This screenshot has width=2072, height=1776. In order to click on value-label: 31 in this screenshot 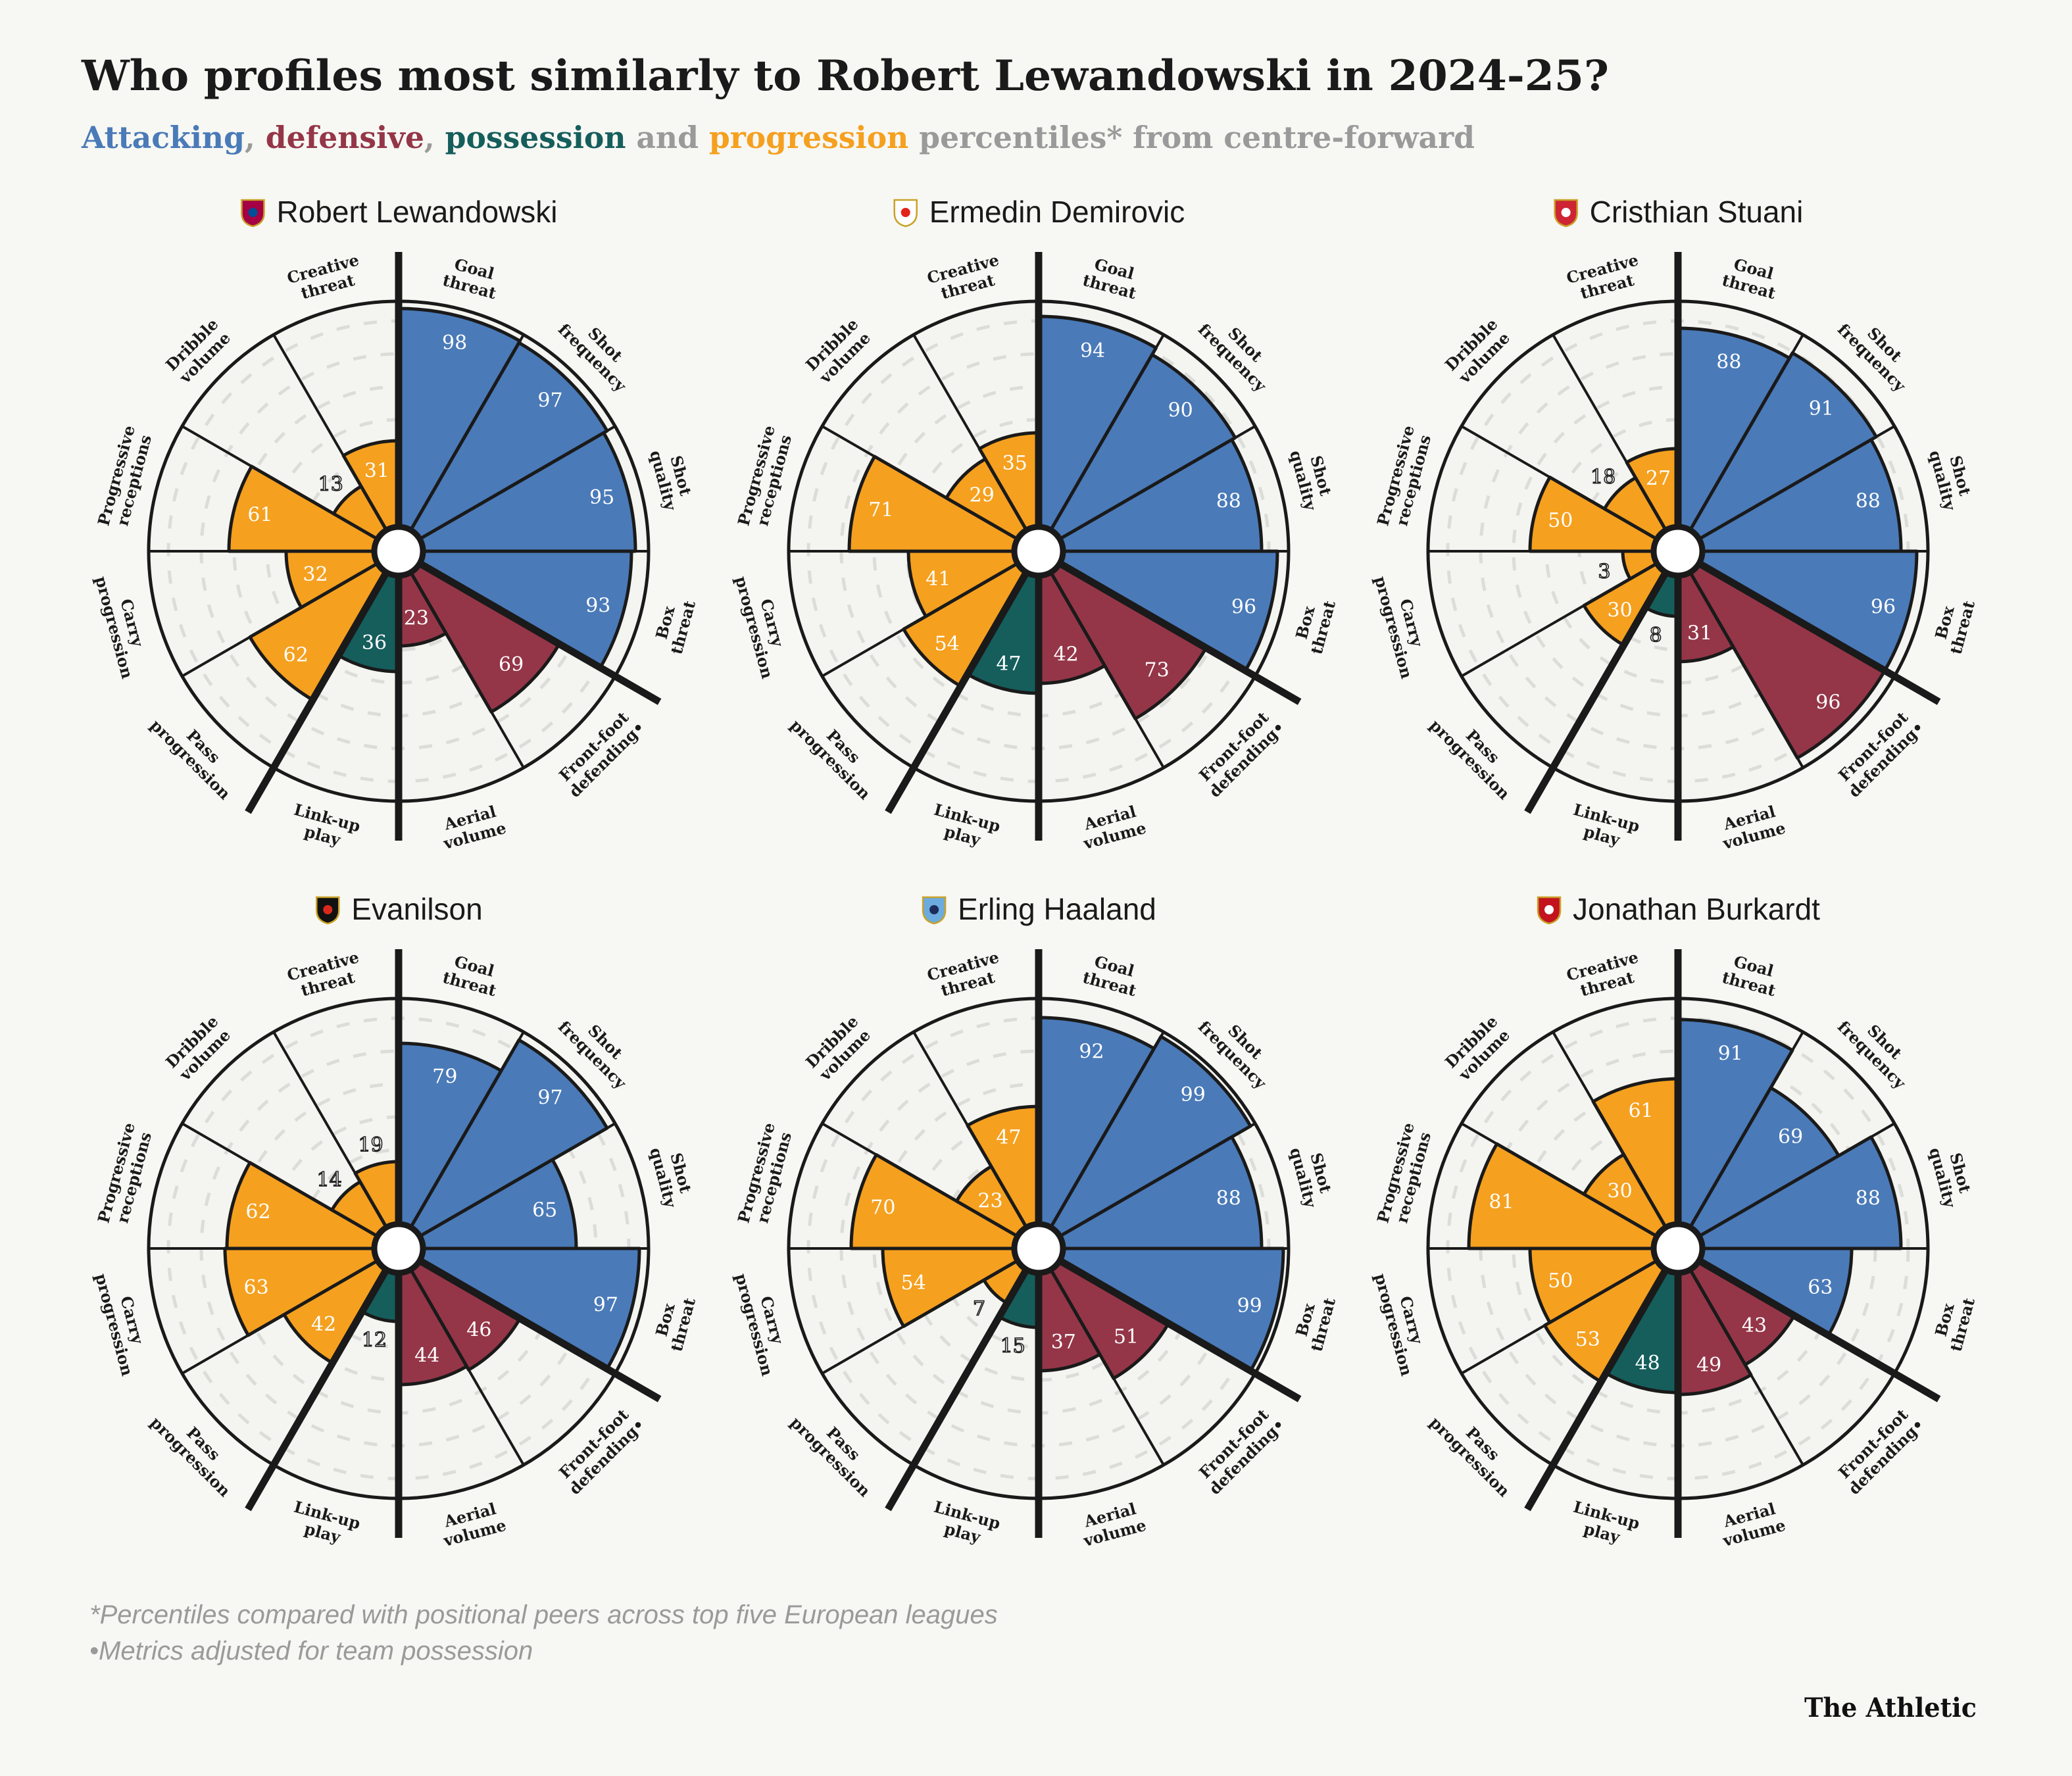, I will do `click(376, 470)`.